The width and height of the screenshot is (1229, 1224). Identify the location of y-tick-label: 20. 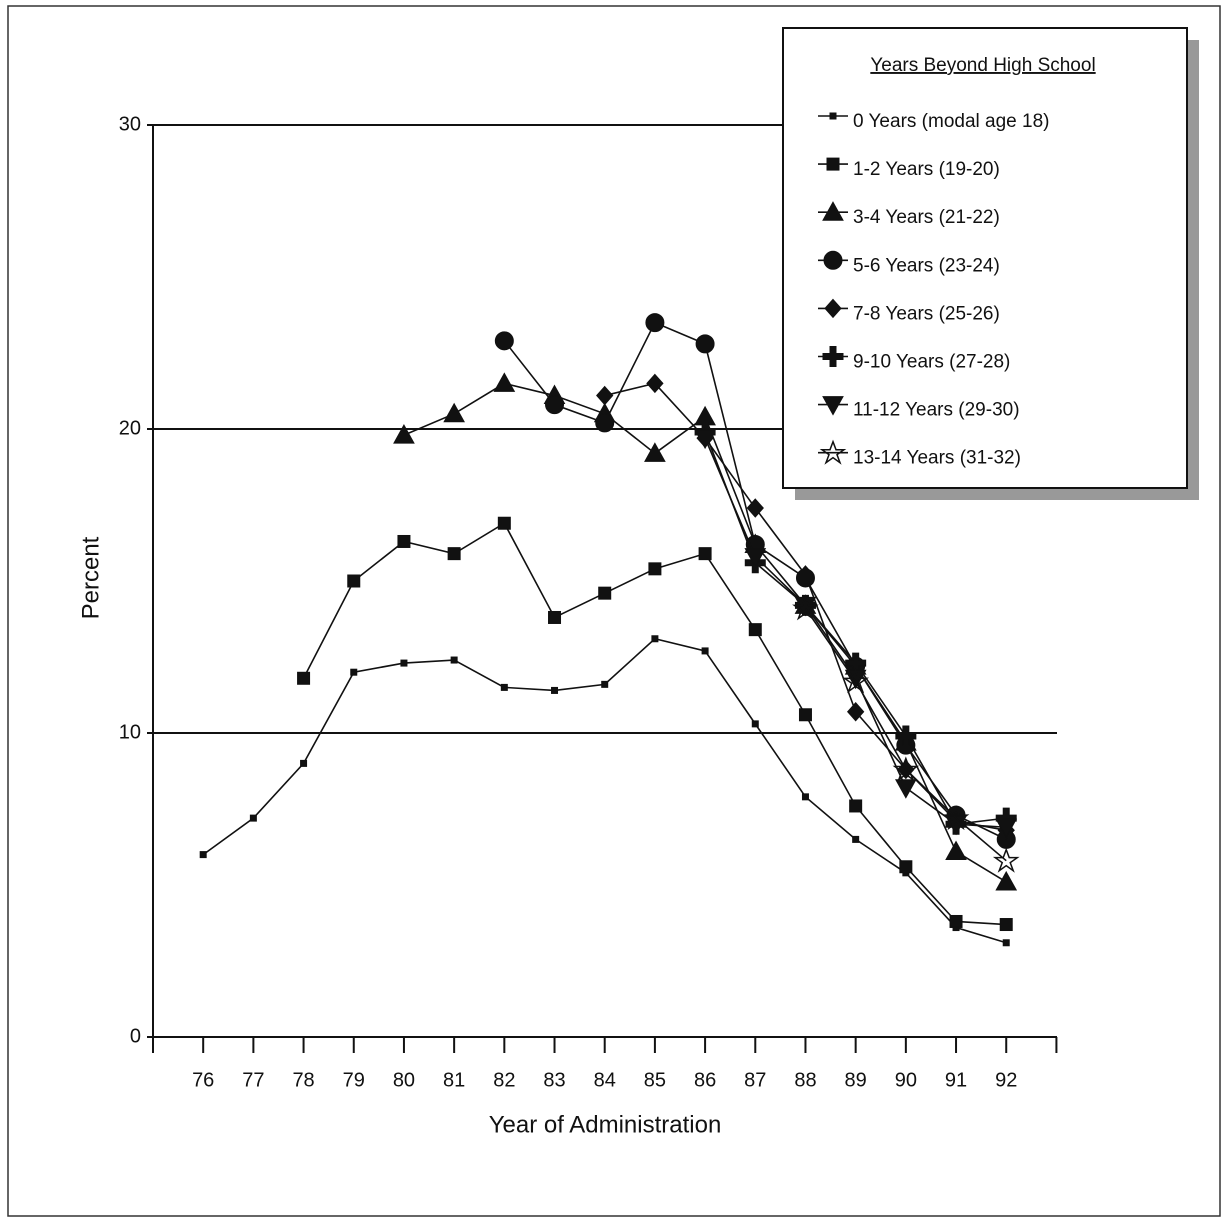
(130, 428).